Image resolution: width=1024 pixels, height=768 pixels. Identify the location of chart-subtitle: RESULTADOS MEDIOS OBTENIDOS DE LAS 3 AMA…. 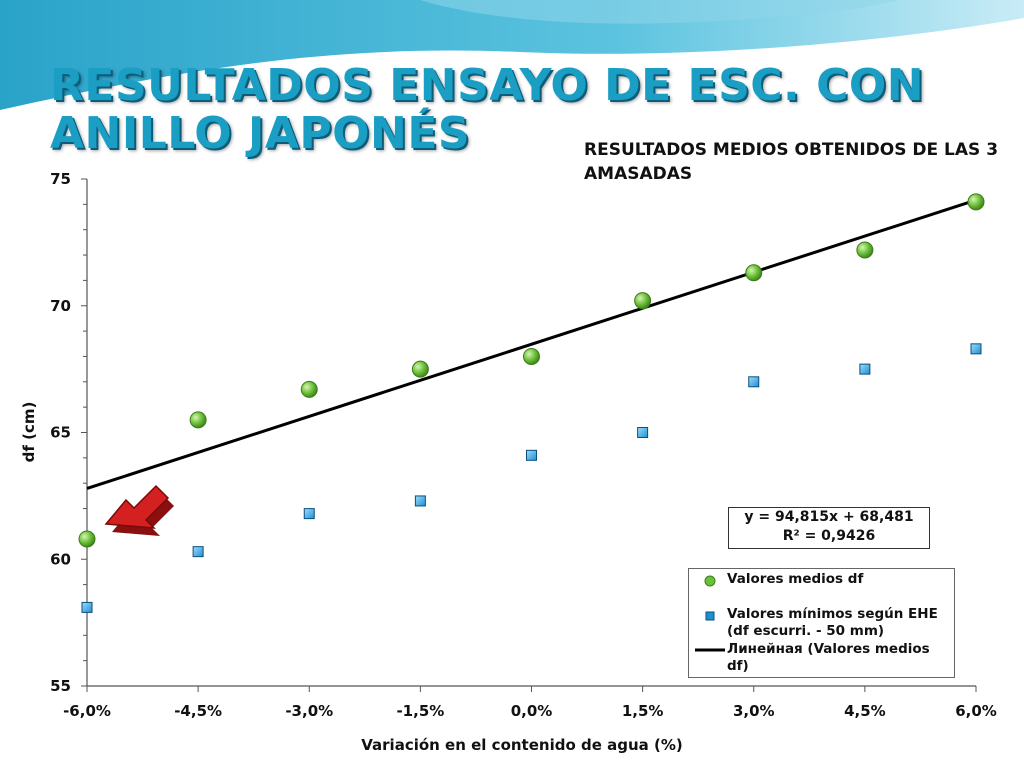
(791, 162).